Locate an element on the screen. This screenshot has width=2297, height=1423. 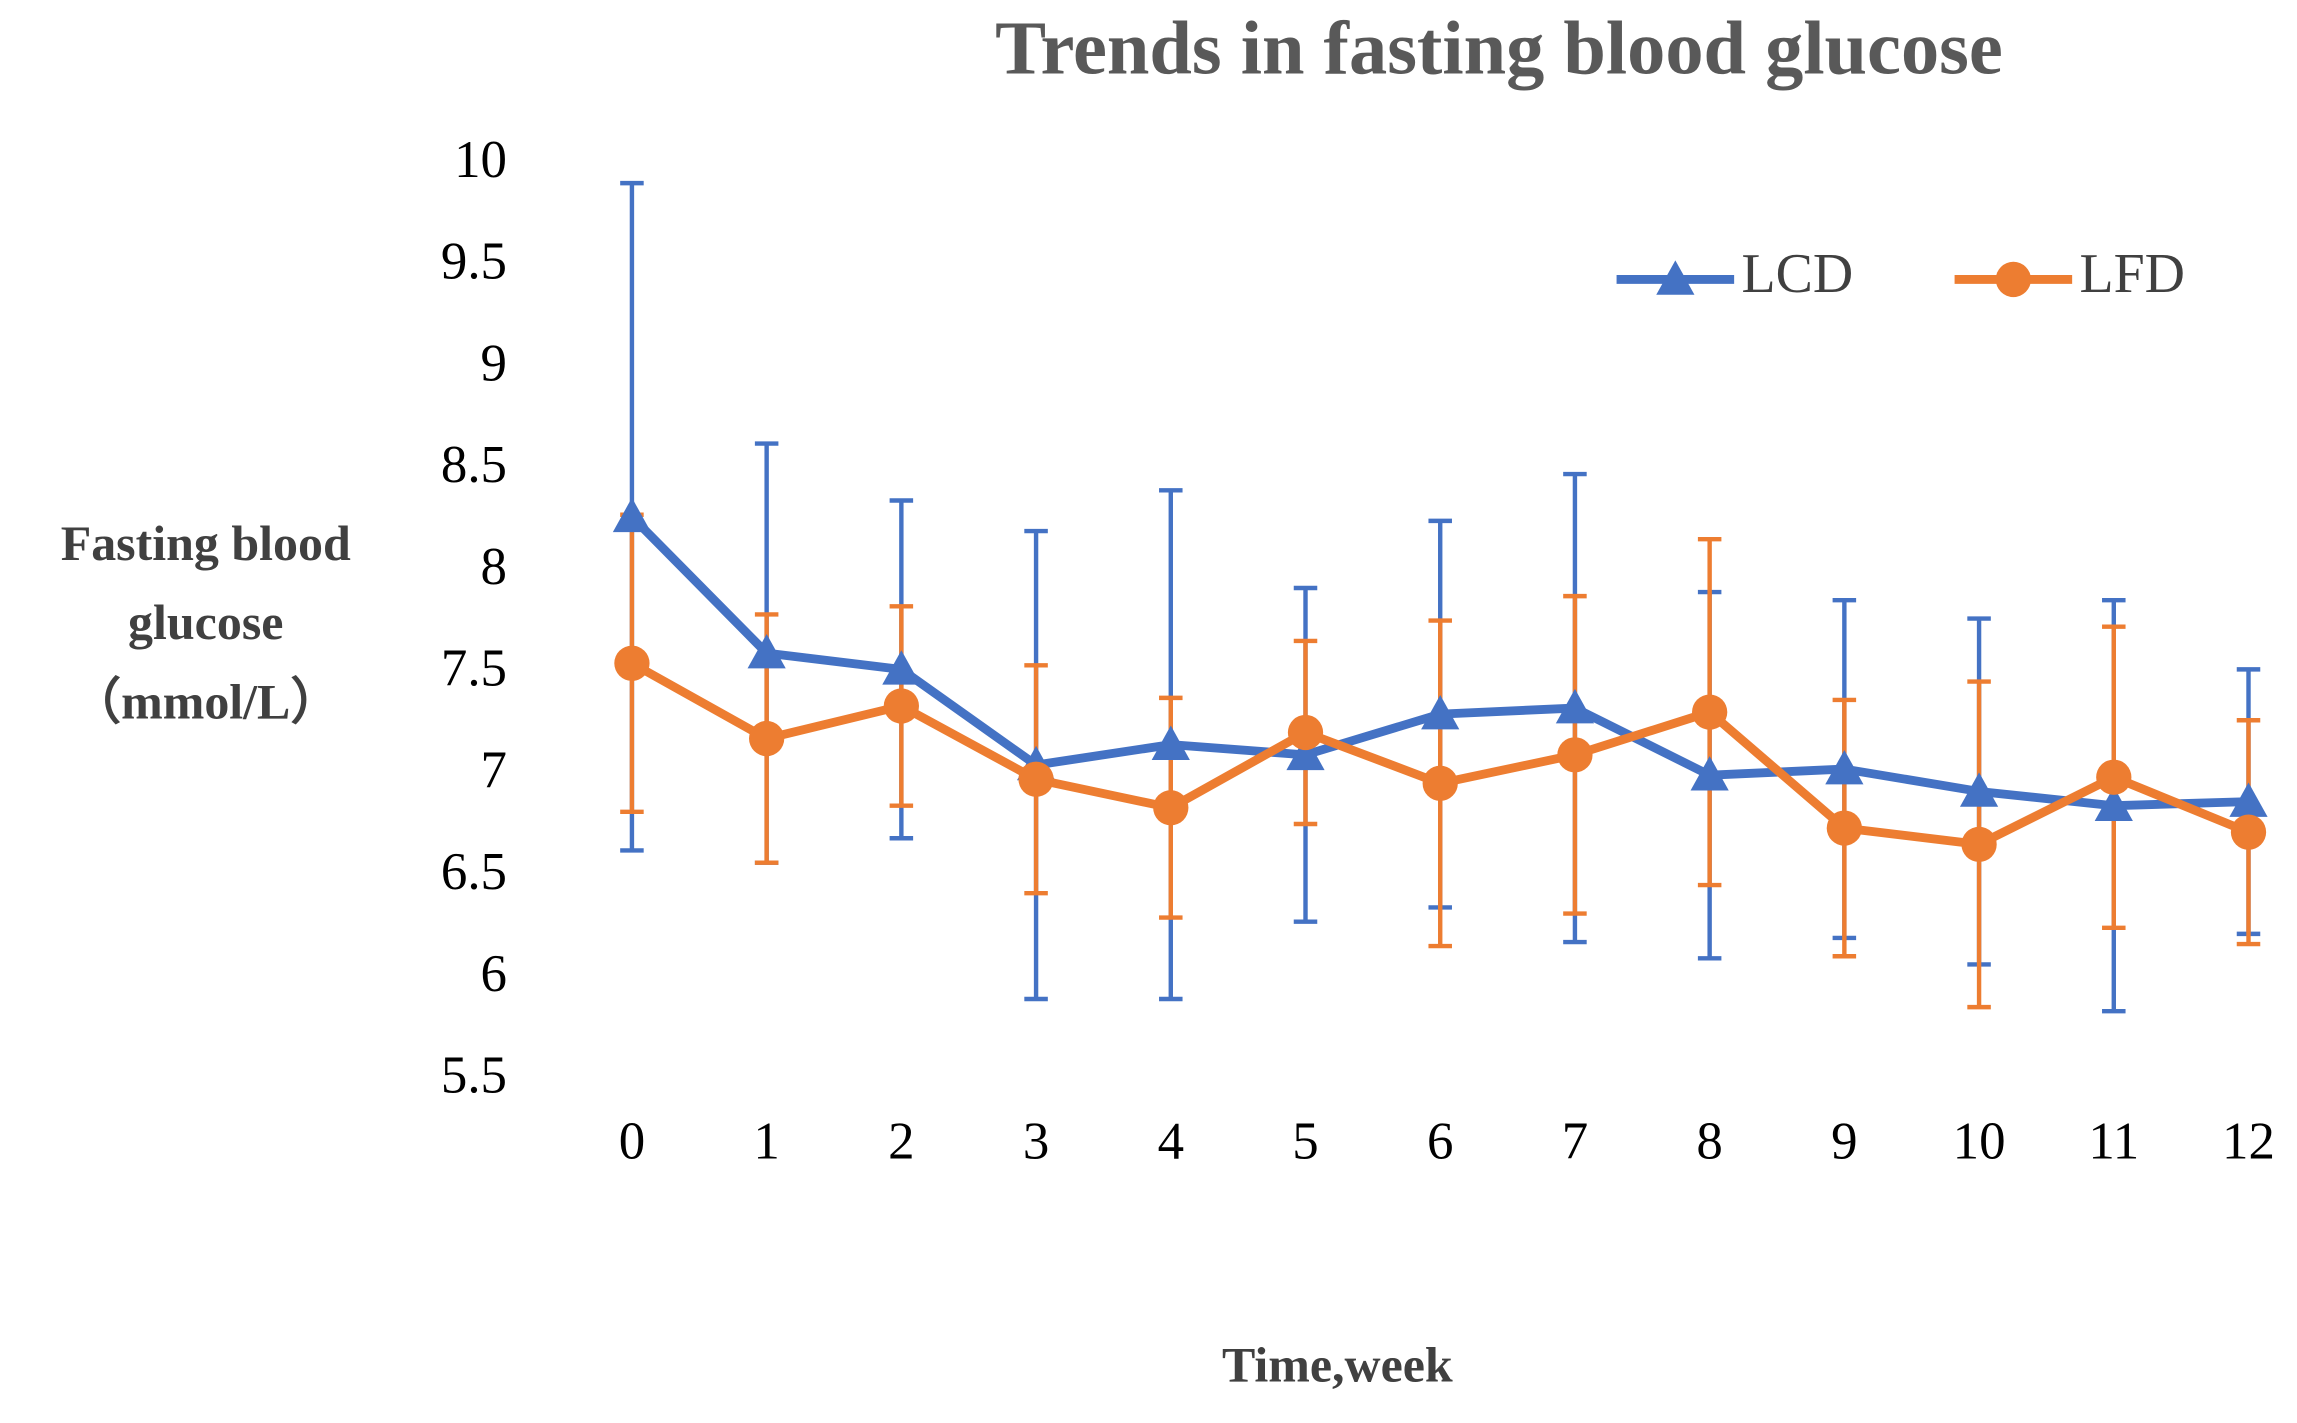
x-tick-label: 6 is located at coordinates (1440, 1142).